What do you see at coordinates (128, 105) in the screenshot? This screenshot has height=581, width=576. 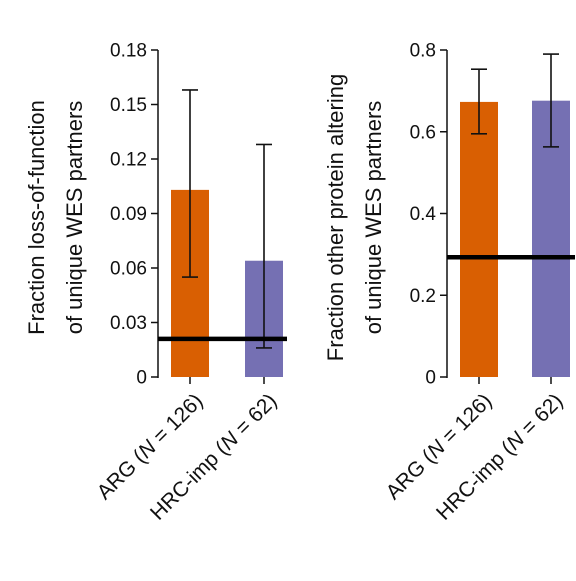 I see `y-tick-label: 0.15` at bounding box center [128, 105].